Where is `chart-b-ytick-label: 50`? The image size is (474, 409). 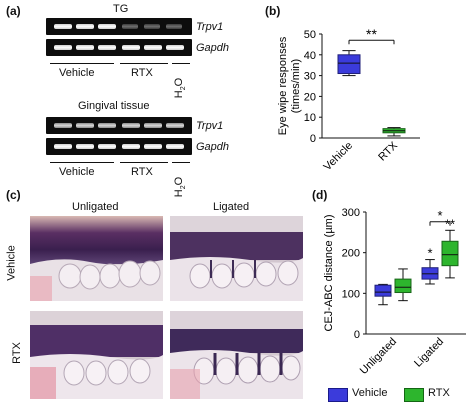 chart-b-ytick-label: 50 is located at coordinates (310, 35).